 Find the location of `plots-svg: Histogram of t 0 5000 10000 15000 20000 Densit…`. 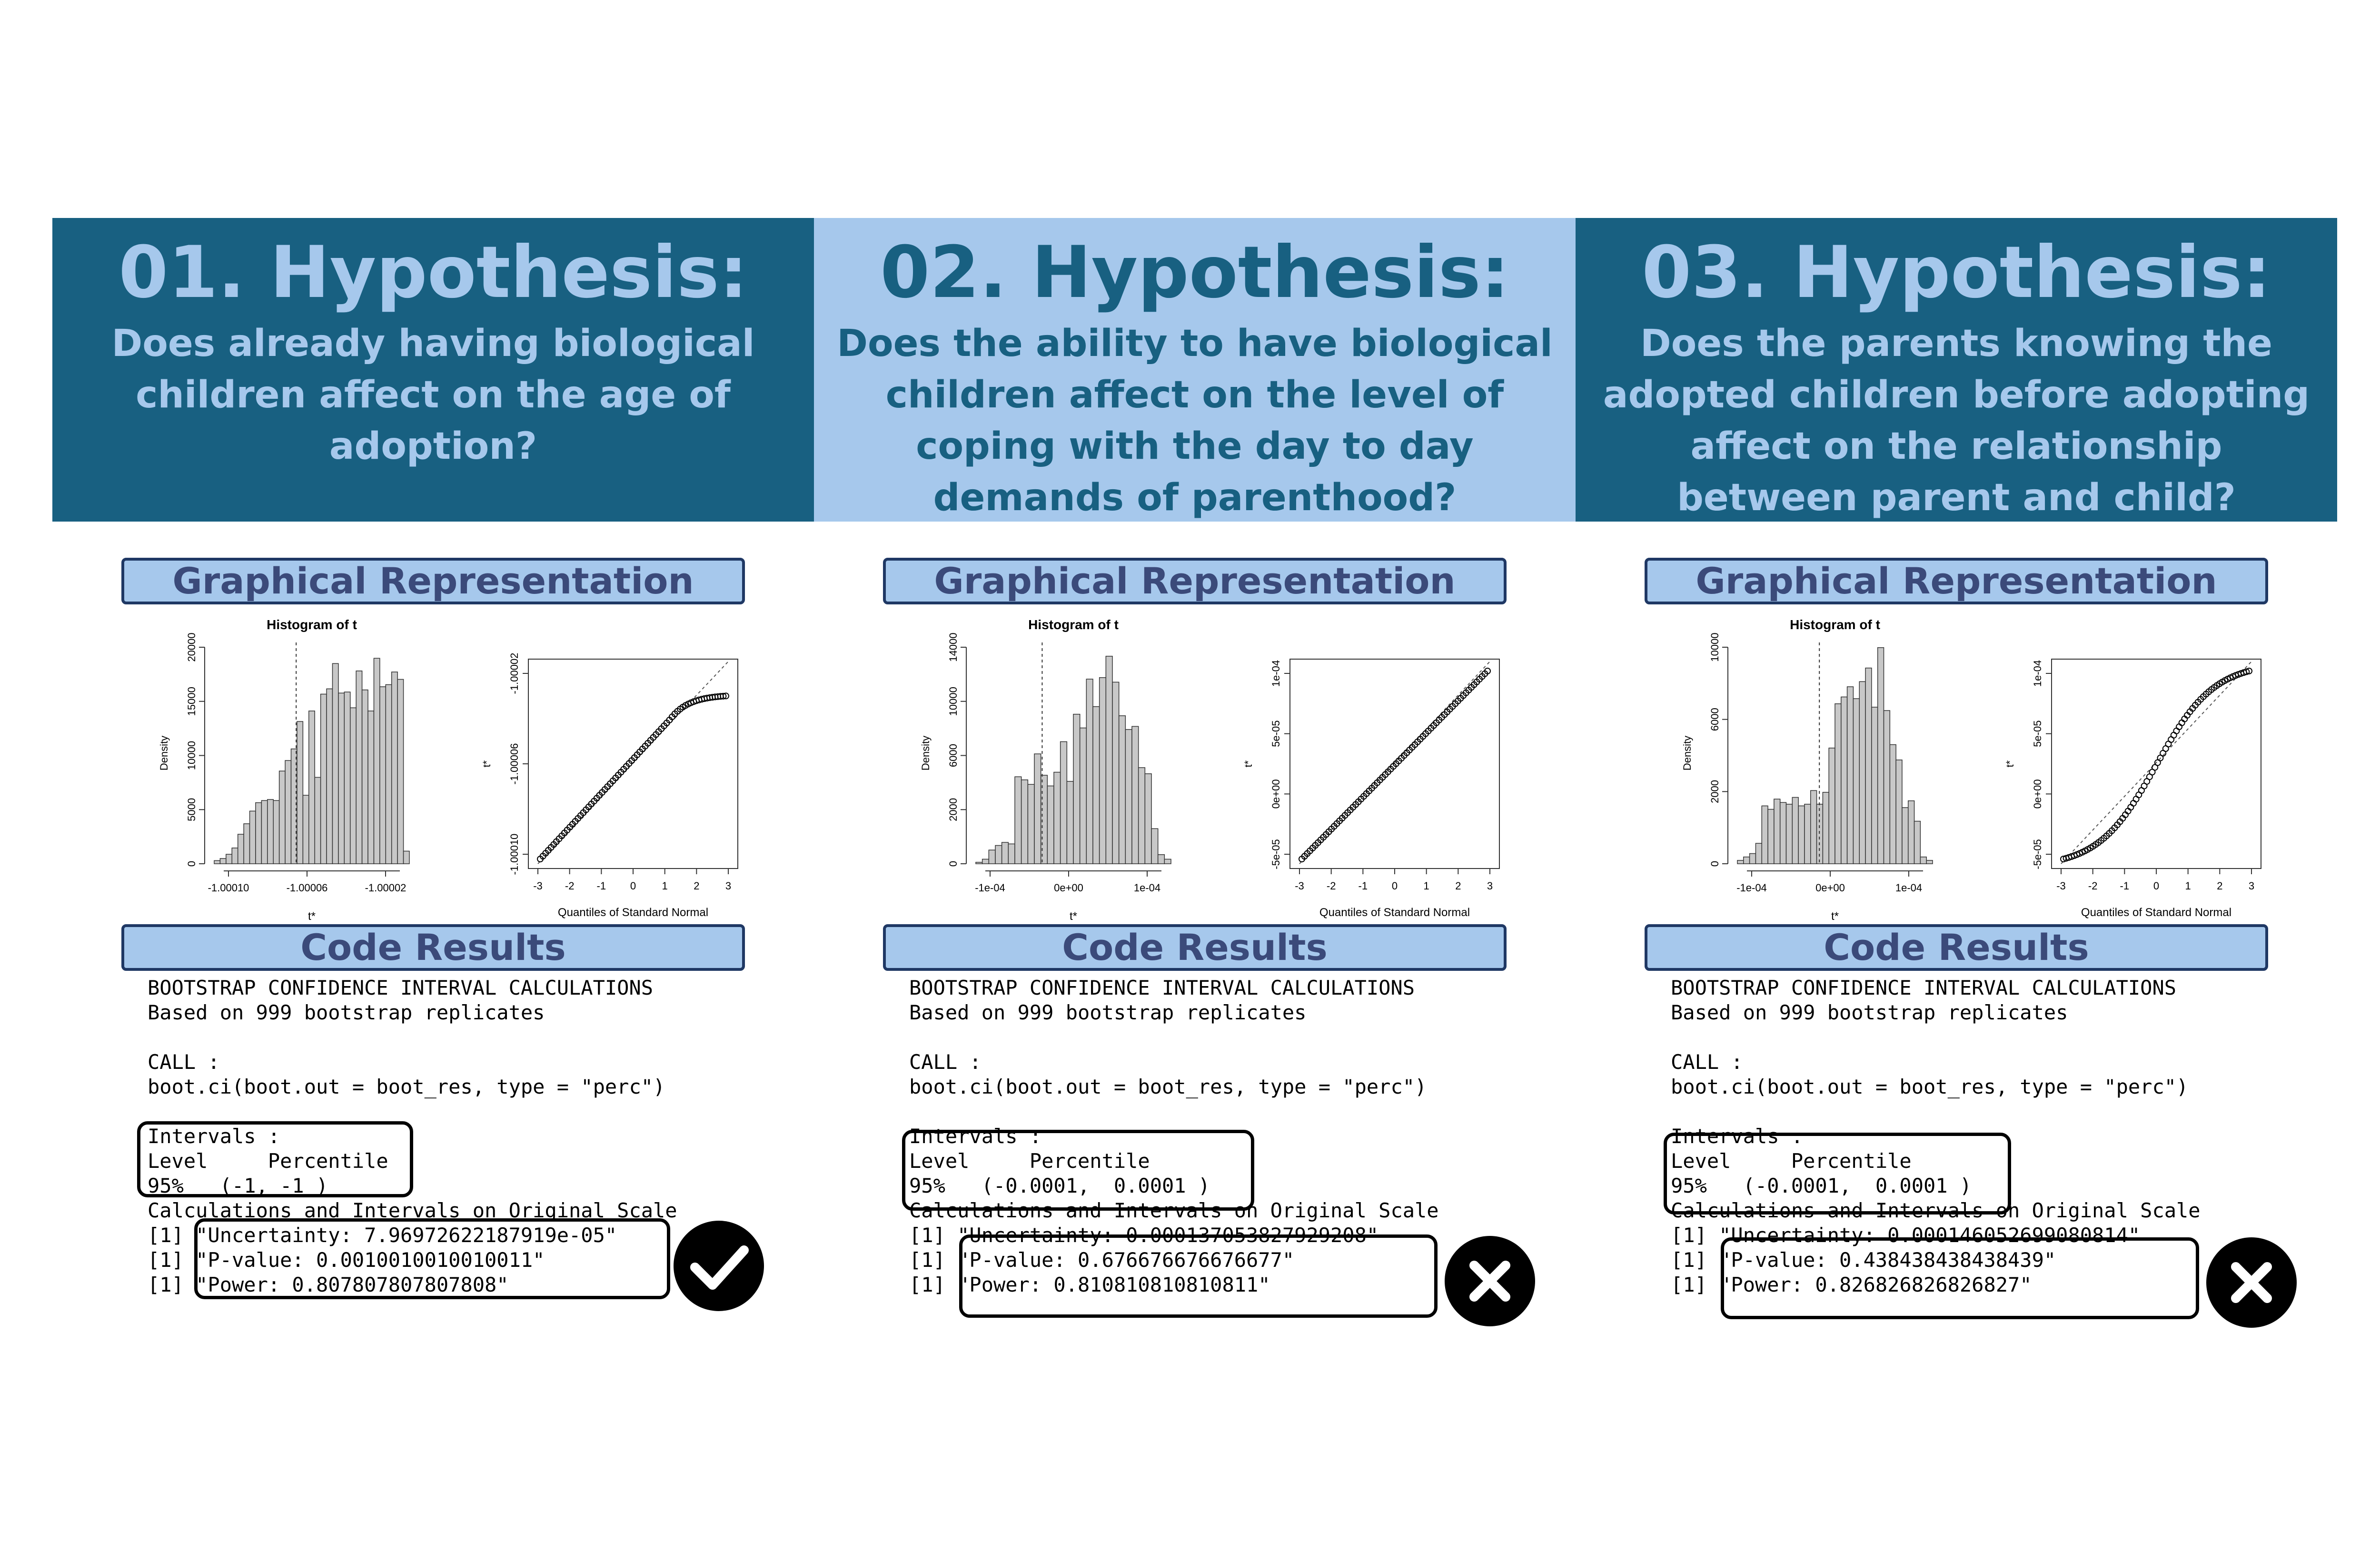

plots-svg: Histogram of t 0 5000 10000 15000 20000 Densit… is located at coordinates (448, 770).